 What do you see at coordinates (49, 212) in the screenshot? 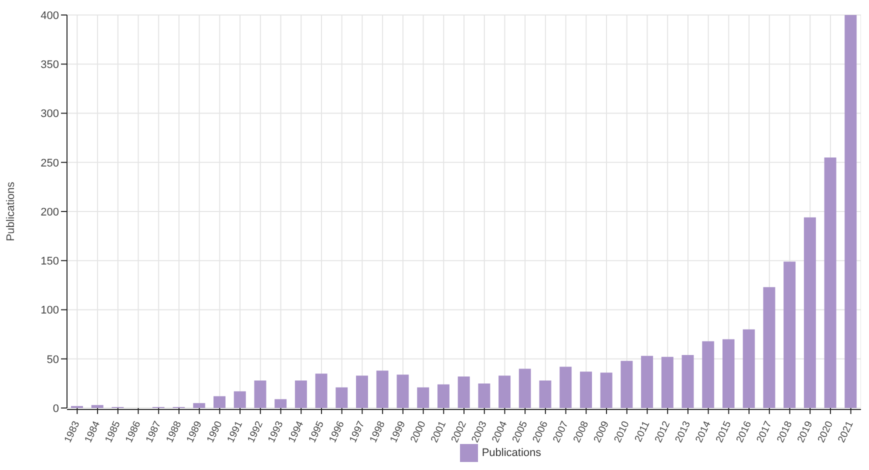
I see `y-tick-label: 200` at bounding box center [49, 212].